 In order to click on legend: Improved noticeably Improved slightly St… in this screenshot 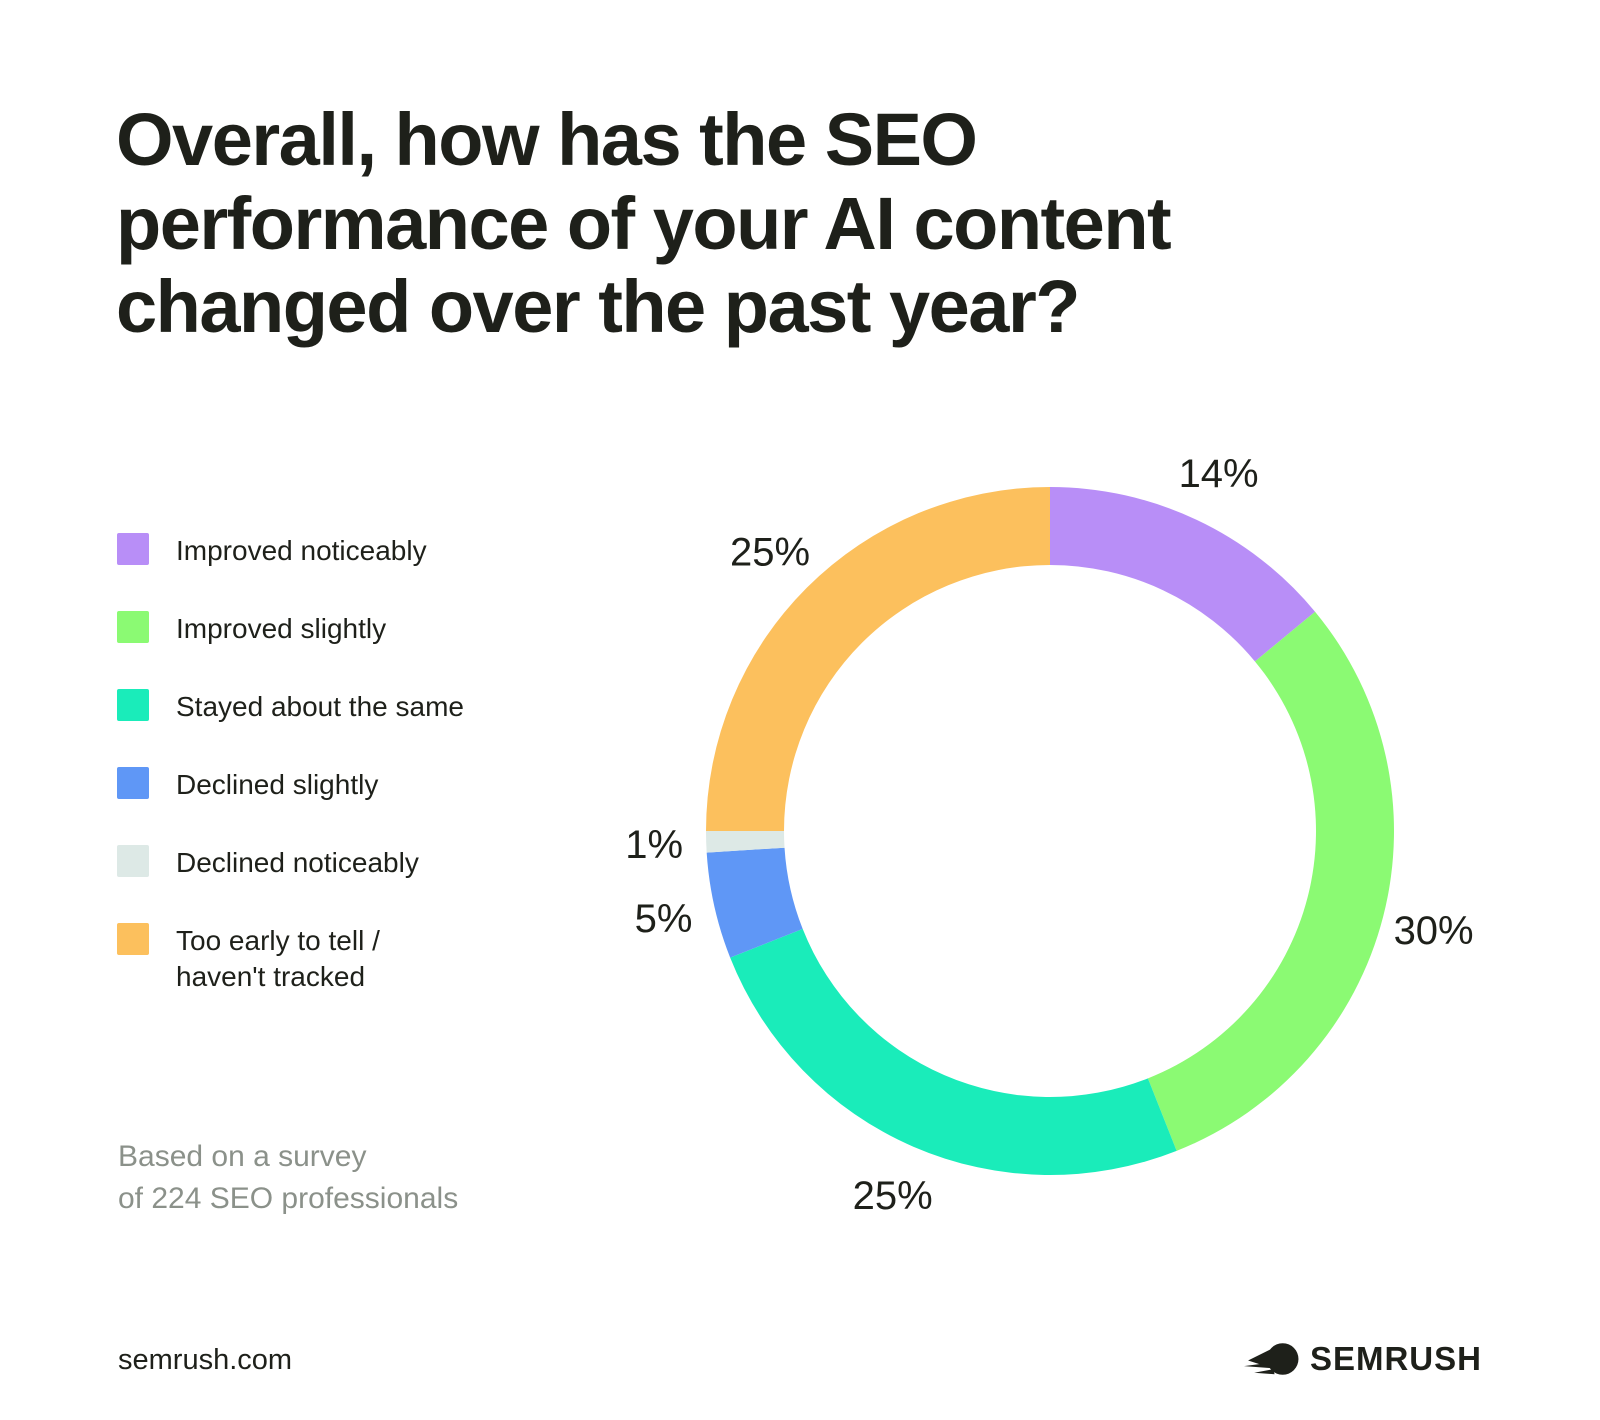, I will do `click(290, 785)`.